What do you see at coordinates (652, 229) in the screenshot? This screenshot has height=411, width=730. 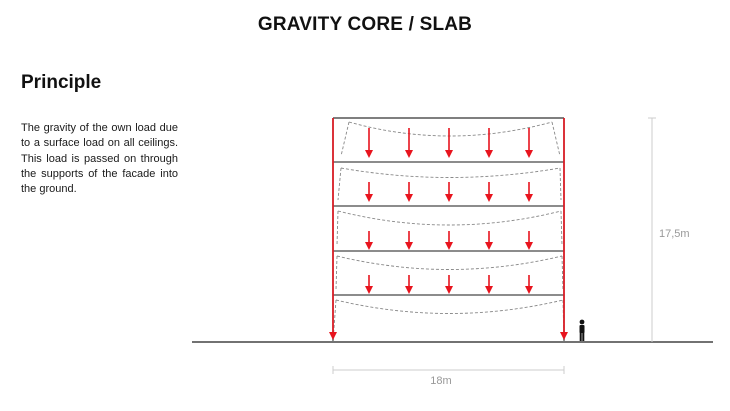 I see `height-dimension` at bounding box center [652, 229].